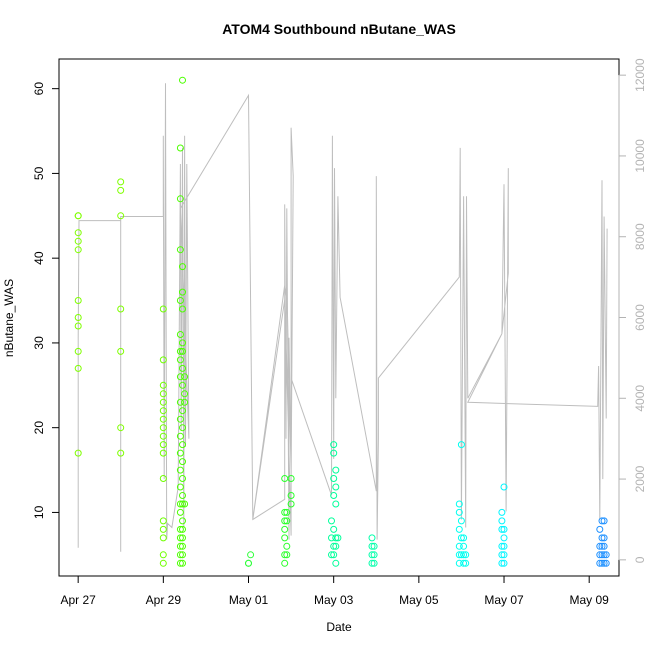  What do you see at coordinates (640, 75) in the screenshot?
I see `secondary-y-tick-label: 12000` at bounding box center [640, 75].